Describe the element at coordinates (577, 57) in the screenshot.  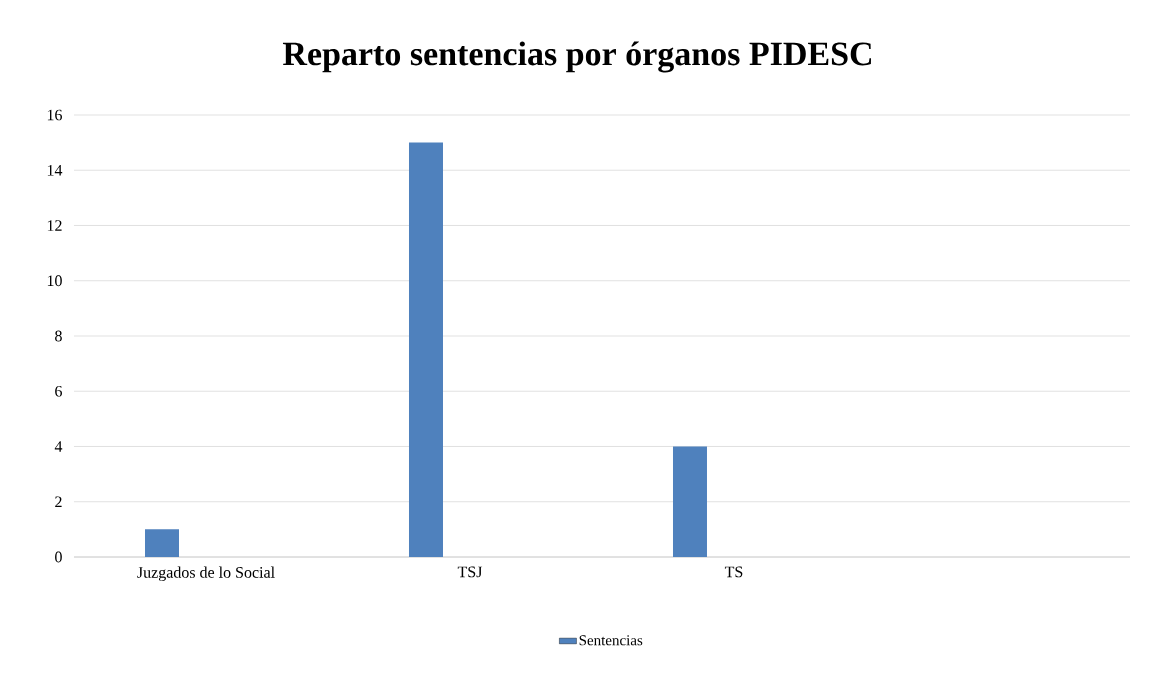
I see `chart-title: Reparto sentencias por órganos PIDESC` at that location.